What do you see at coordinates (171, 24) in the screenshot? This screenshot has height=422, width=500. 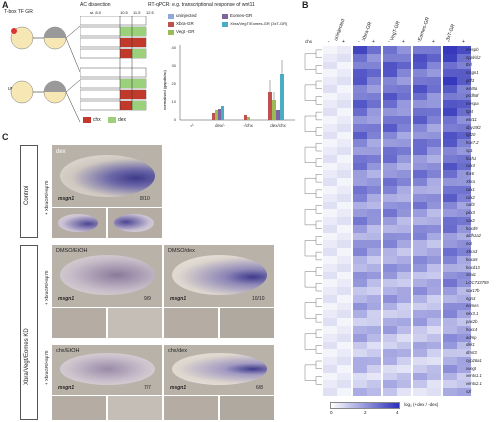 I see `legend-swatch-xbra` at bounding box center [171, 24].